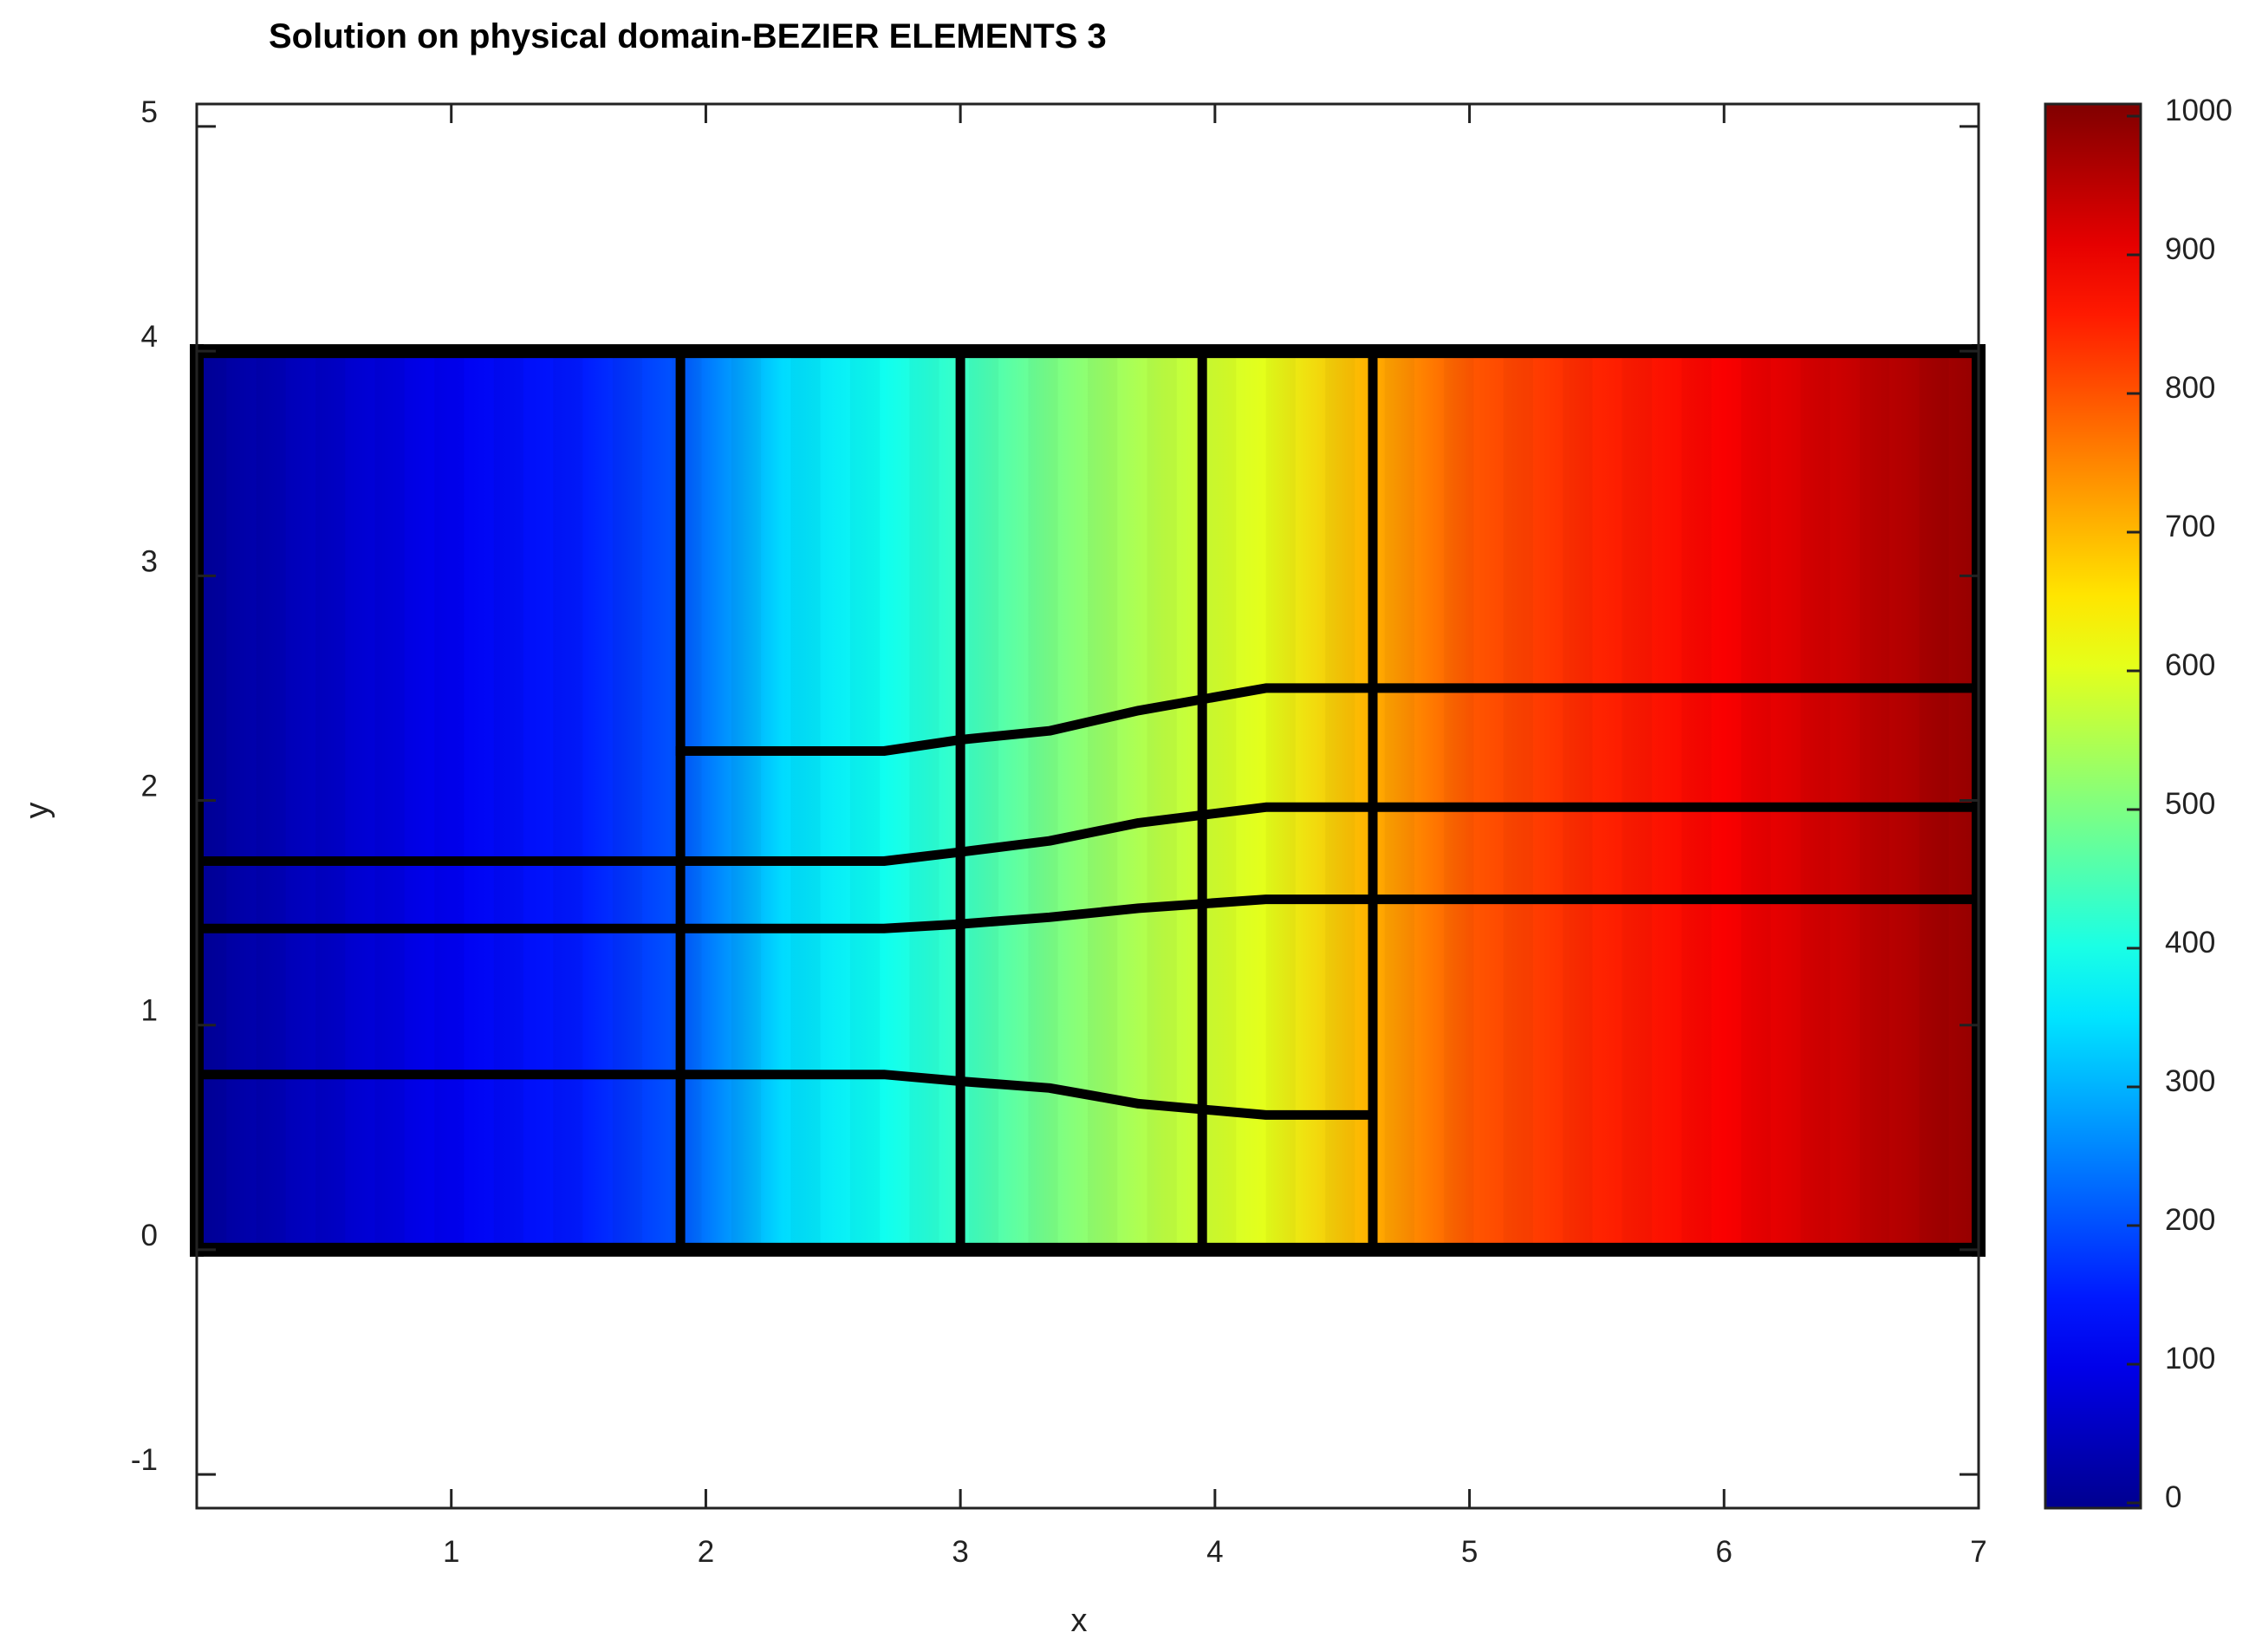  I want to click on colorbar-tick-label: 100, so click(2190, 1359).